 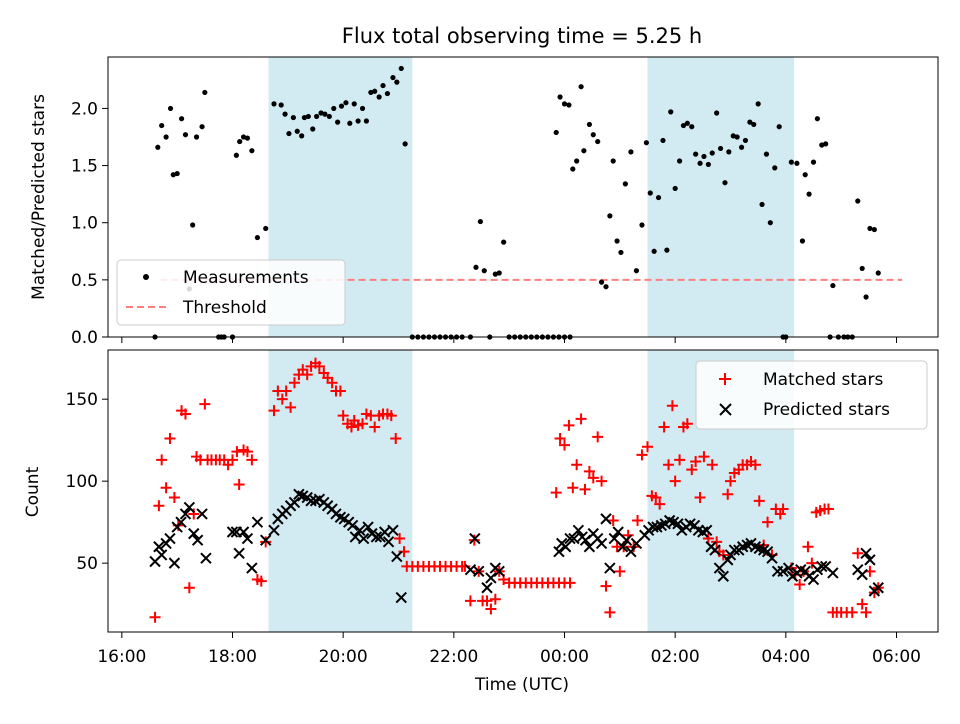 I want to click on x-tick-label: 00:00, so click(x=564, y=657).